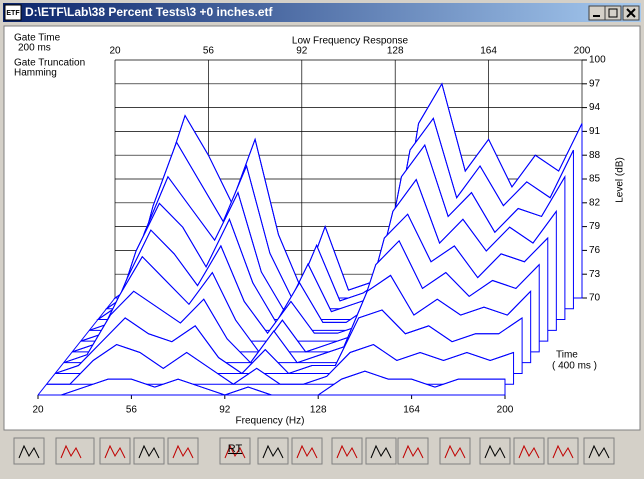 This screenshot has height=484, width=644. I want to click on x-tick-label-top: 128, so click(395, 51).